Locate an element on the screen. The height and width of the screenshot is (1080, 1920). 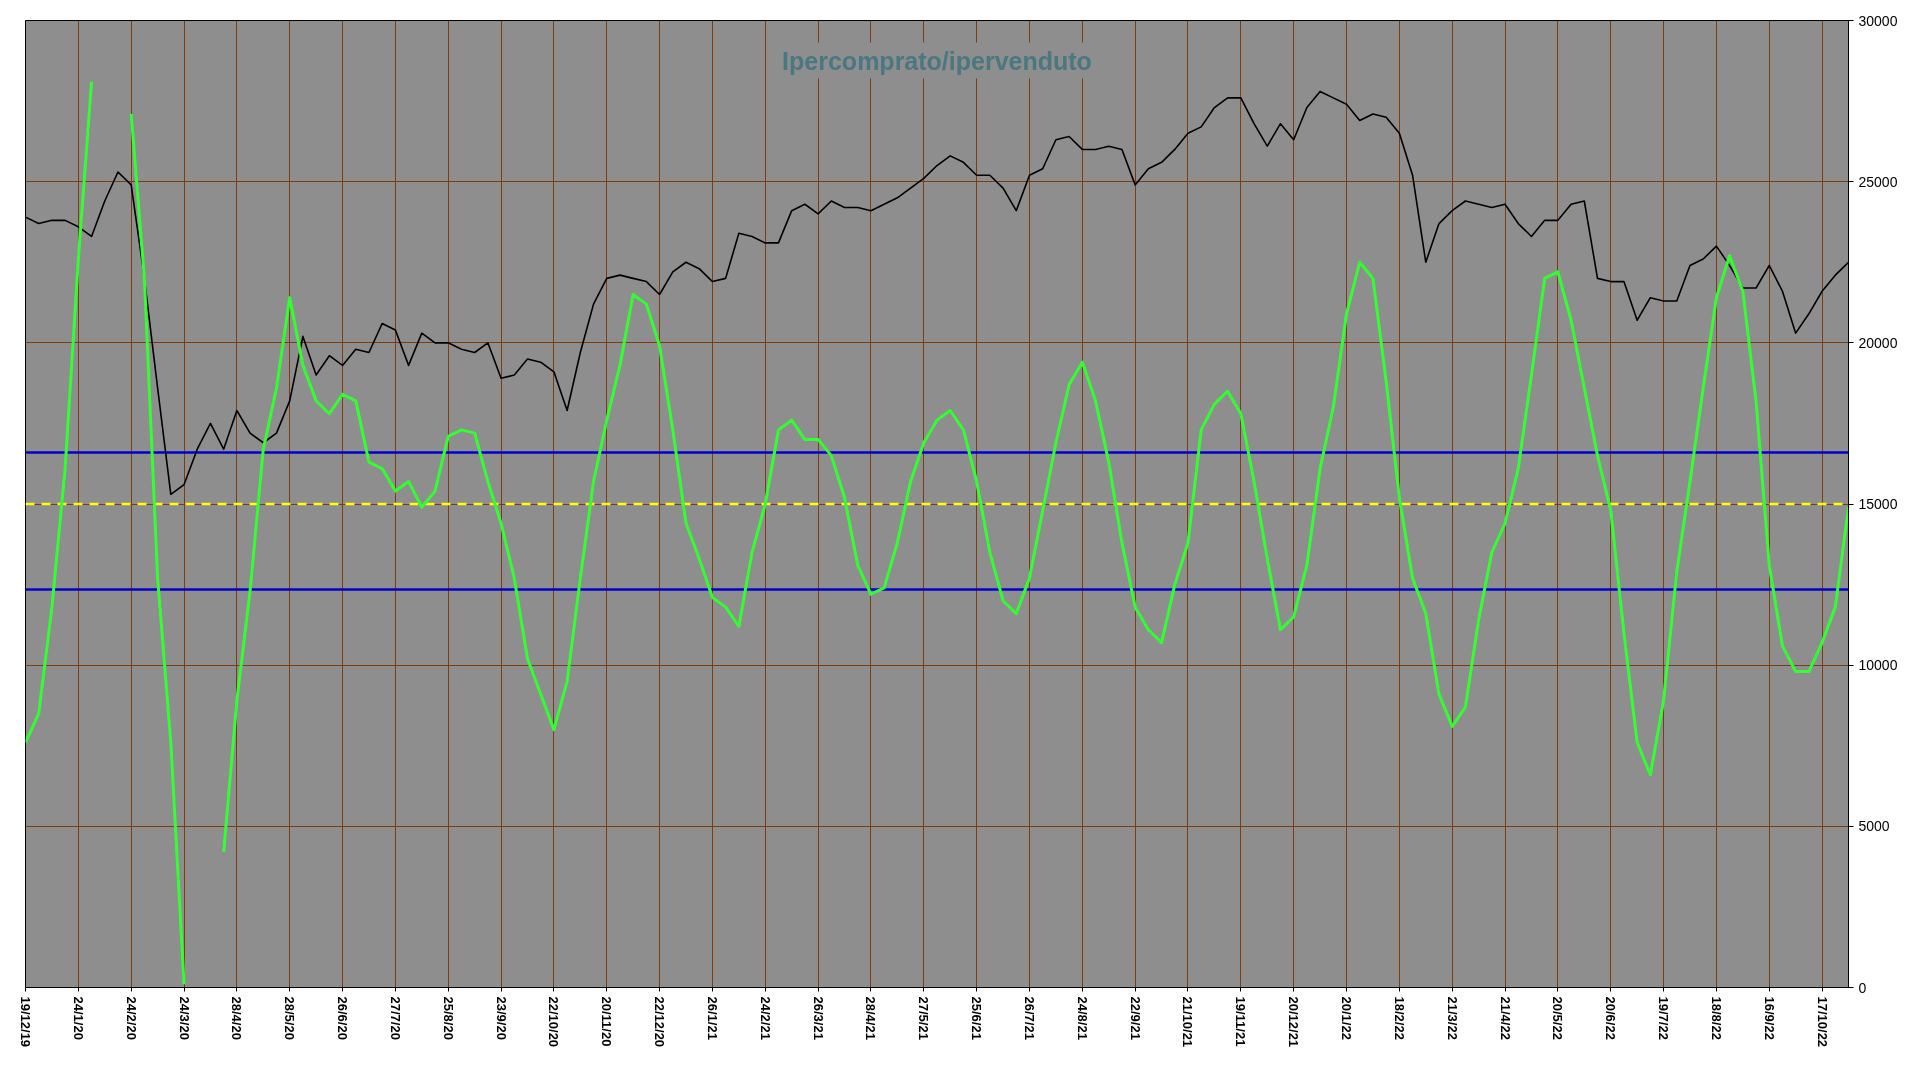
x-tick-label: 26/7/21 is located at coordinates (1029, 1018).